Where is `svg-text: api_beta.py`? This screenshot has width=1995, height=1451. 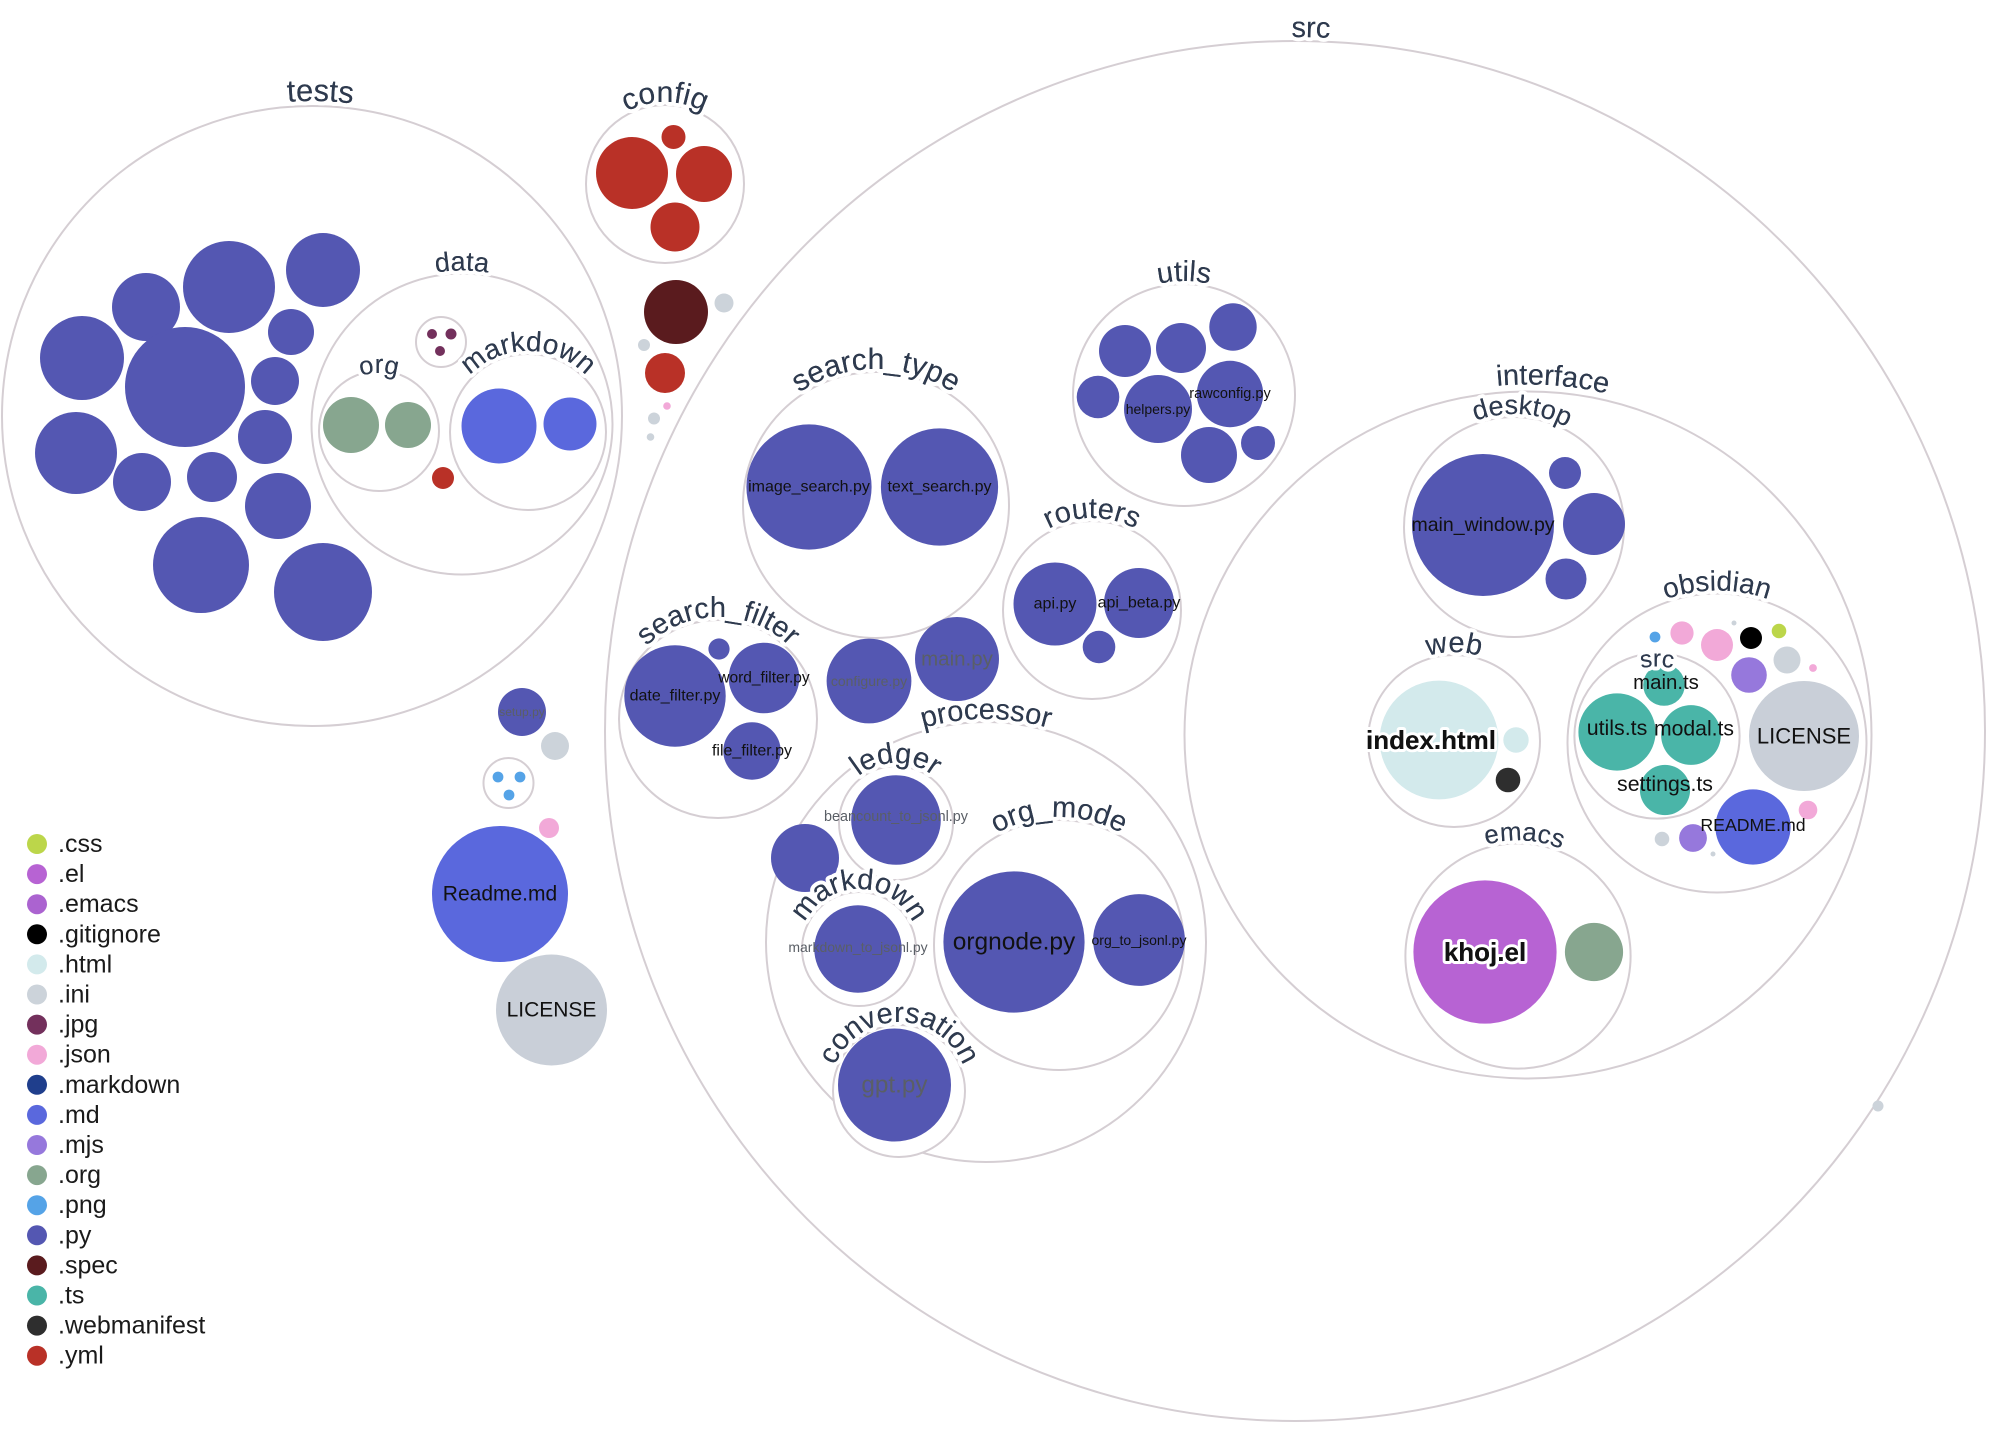 svg-text: api_beta.py is located at coordinates (1139, 603).